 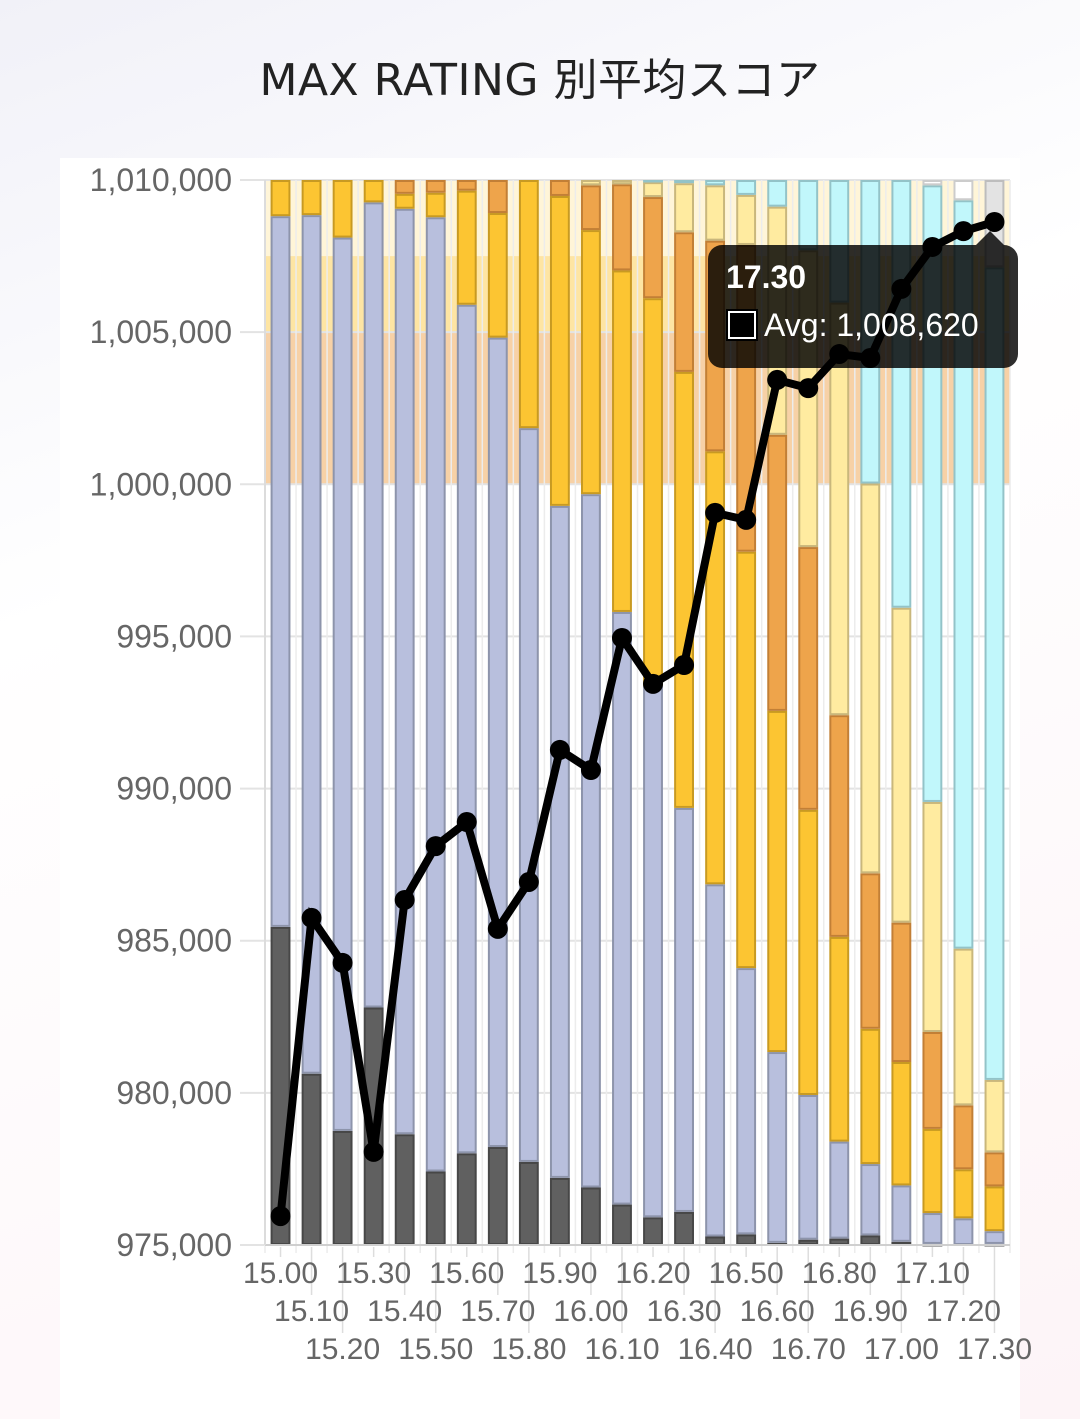 I want to click on x-tick-label: 17.30, so click(x=994, y=1349).